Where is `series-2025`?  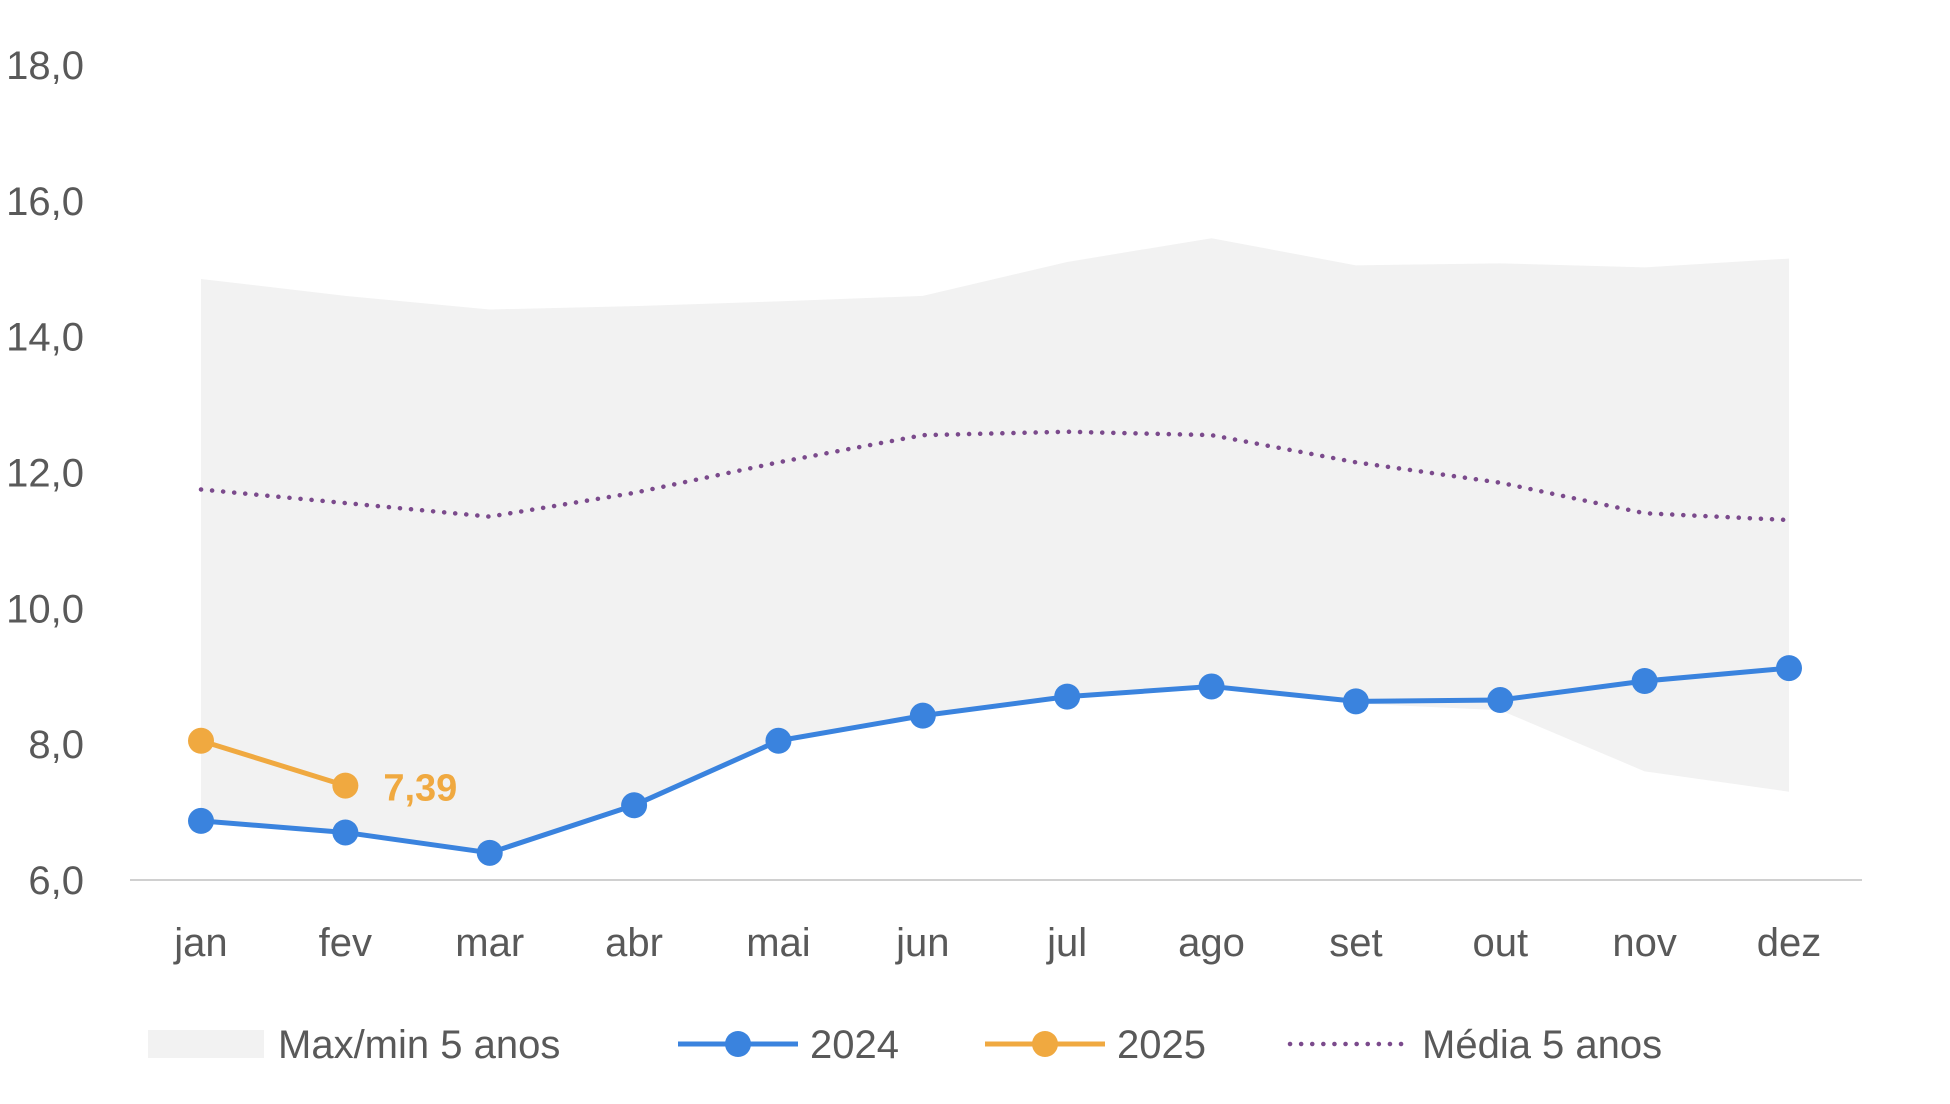
series-2025 is located at coordinates (273, 763).